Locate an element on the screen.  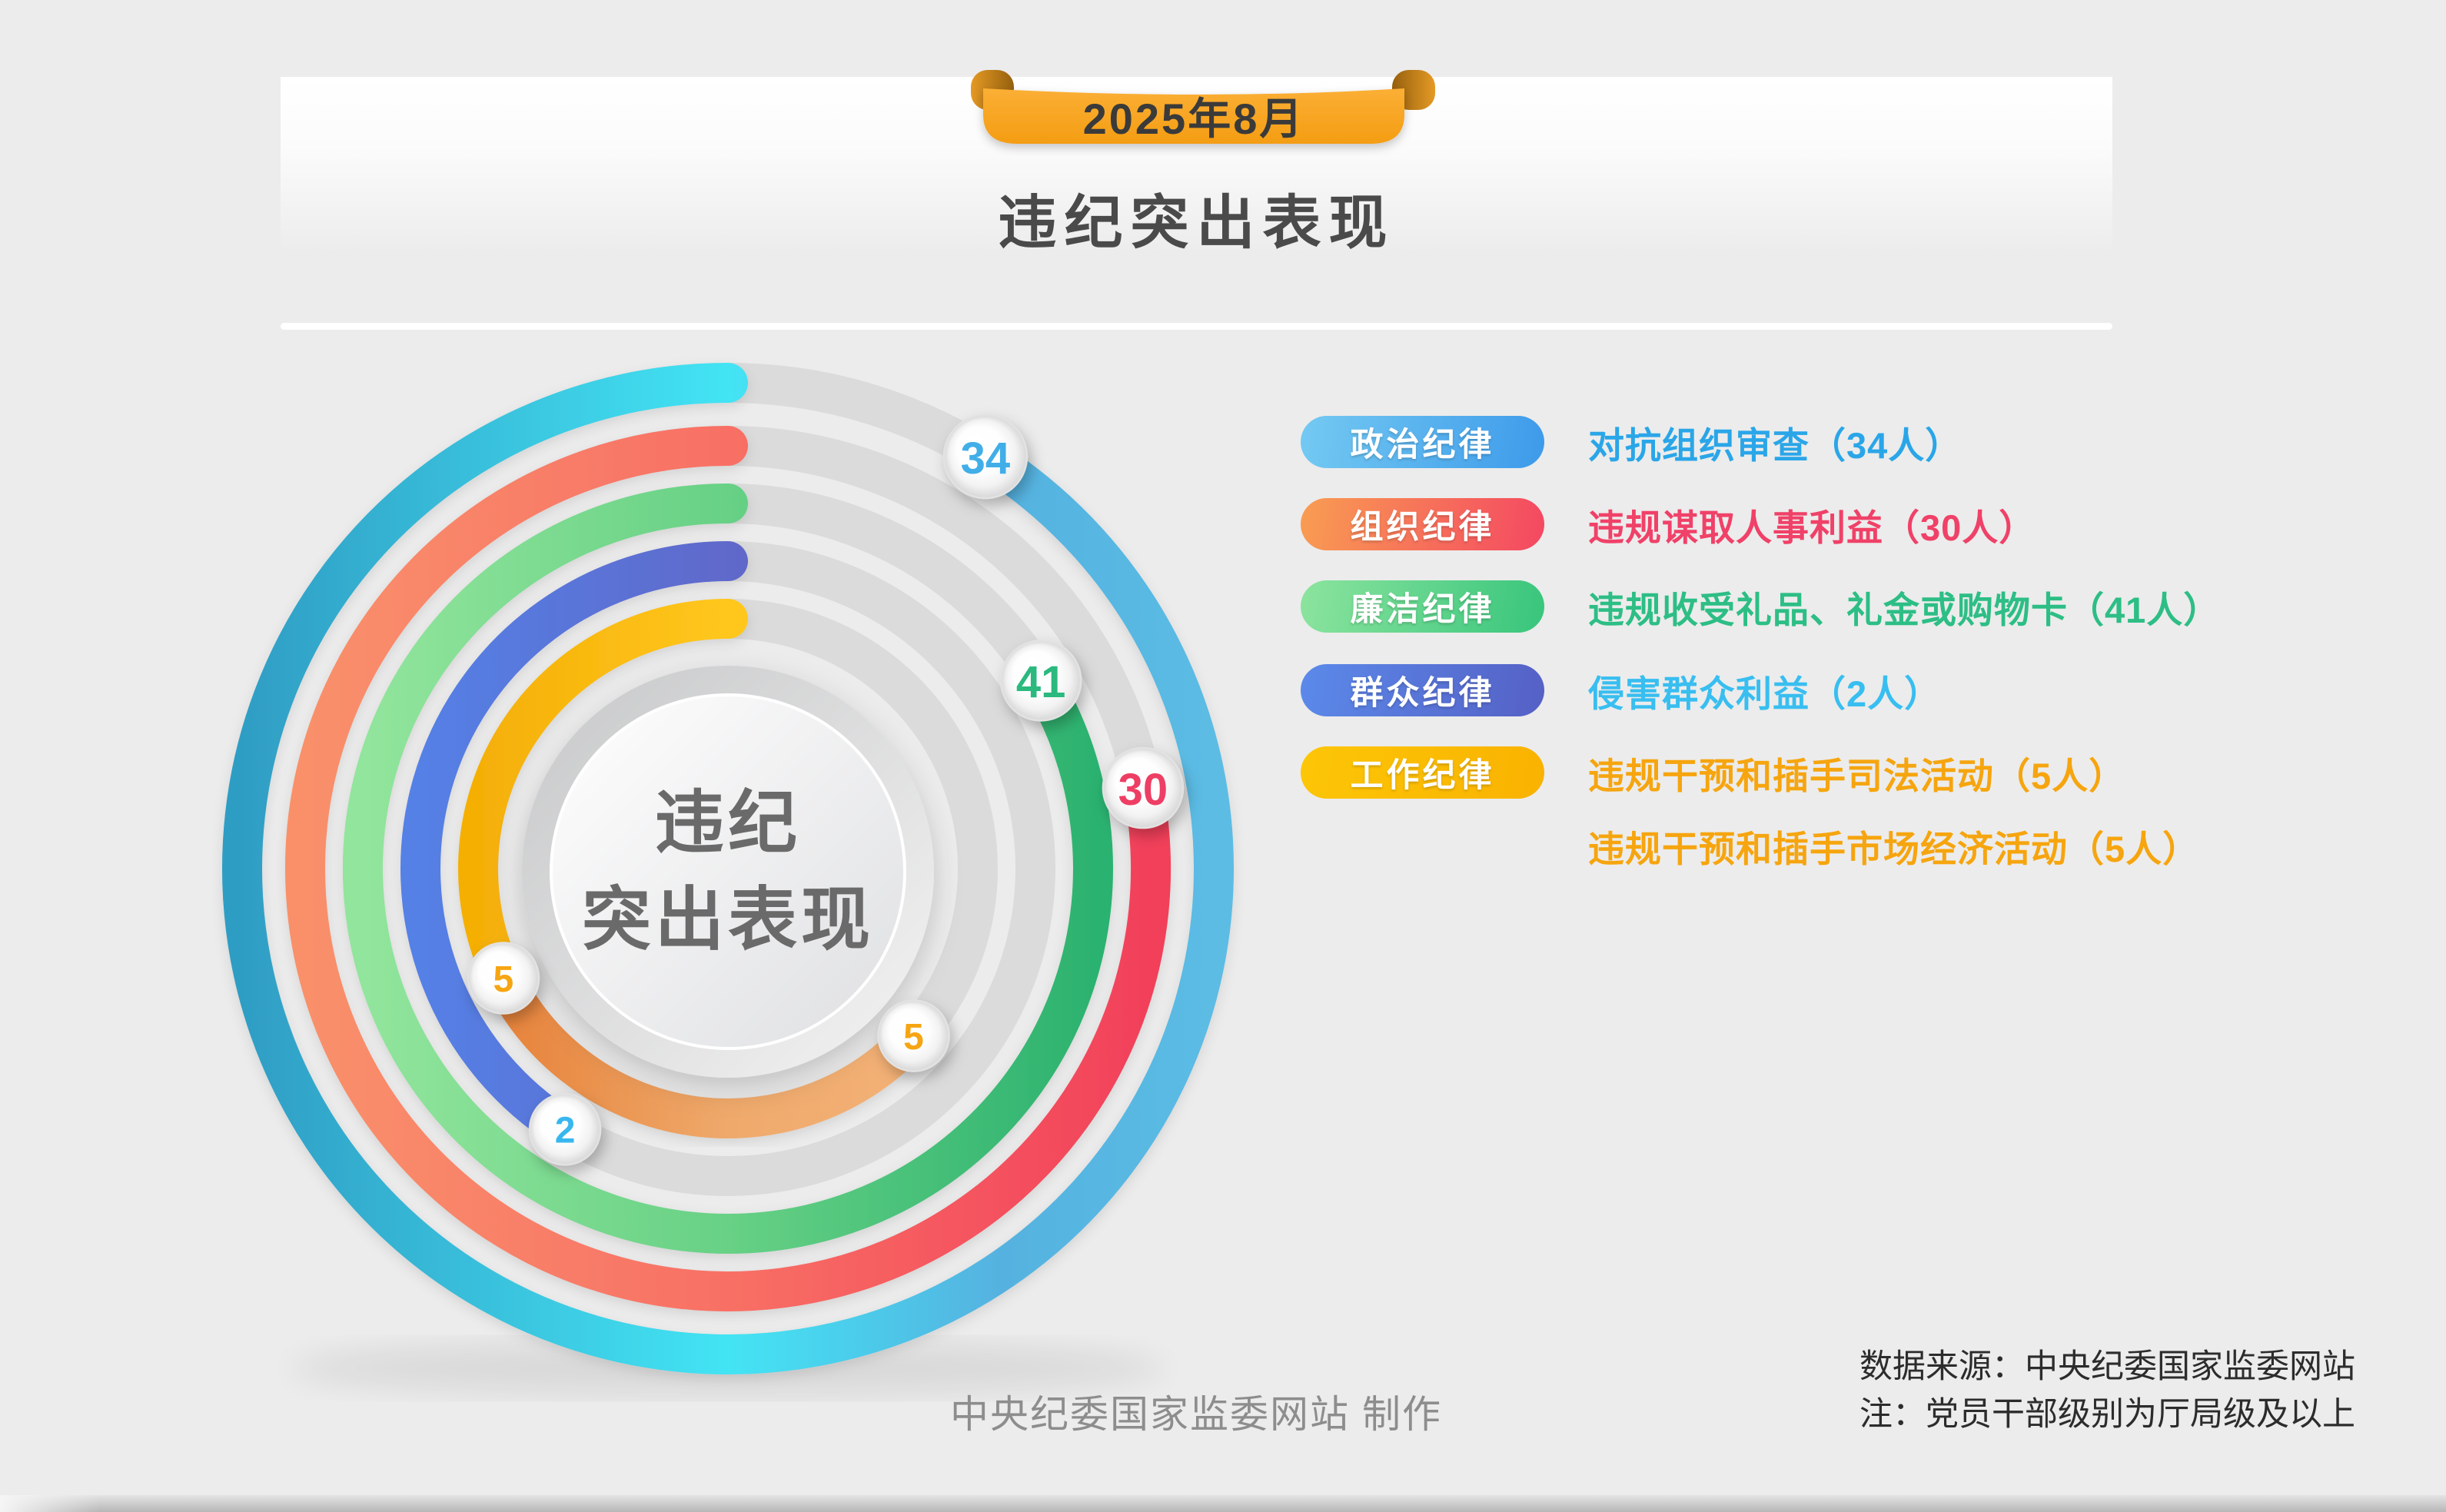
value-badge-对抗组织审查: 34 is located at coordinates (985, 457).